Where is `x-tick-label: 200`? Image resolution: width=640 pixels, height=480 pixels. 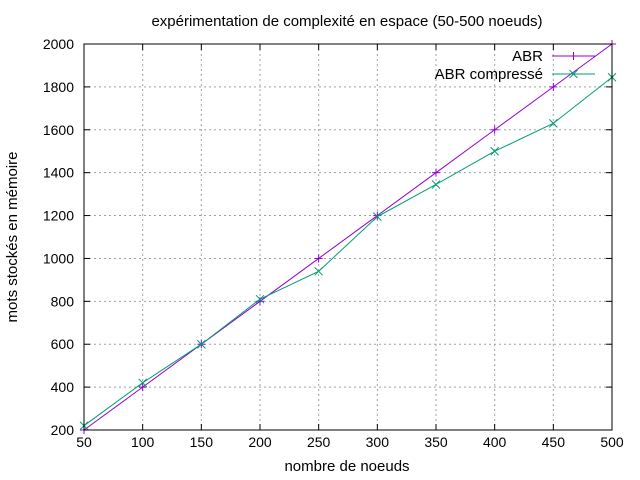 x-tick-label: 200 is located at coordinates (260, 442).